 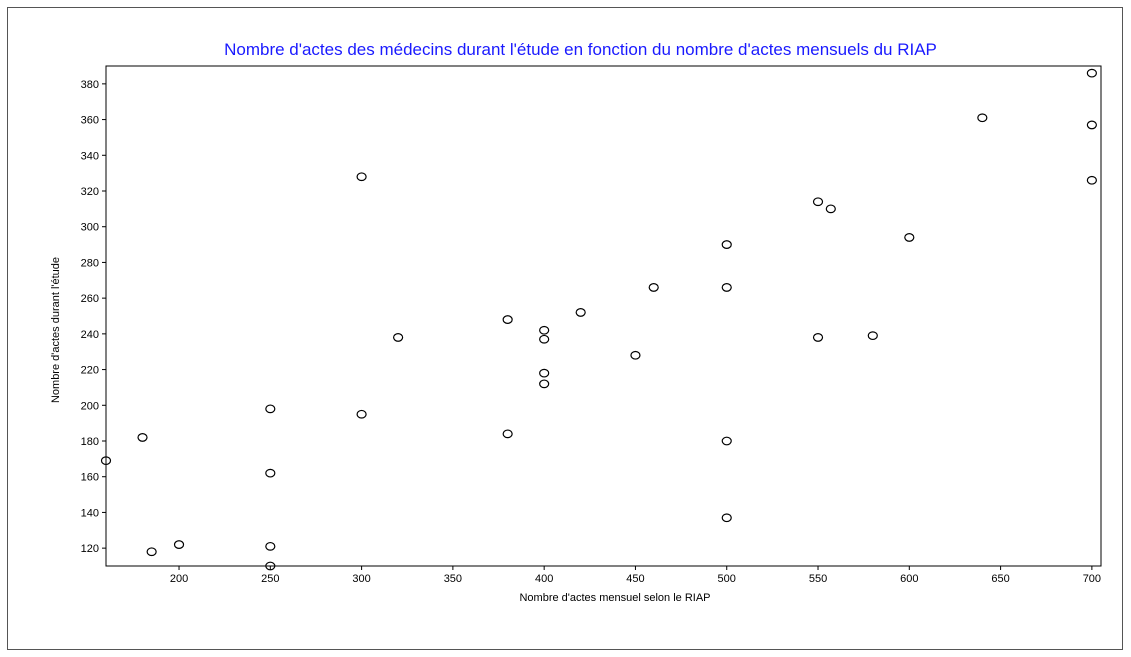 I want to click on x-tick-label: 650, so click(x=1000, y=579).